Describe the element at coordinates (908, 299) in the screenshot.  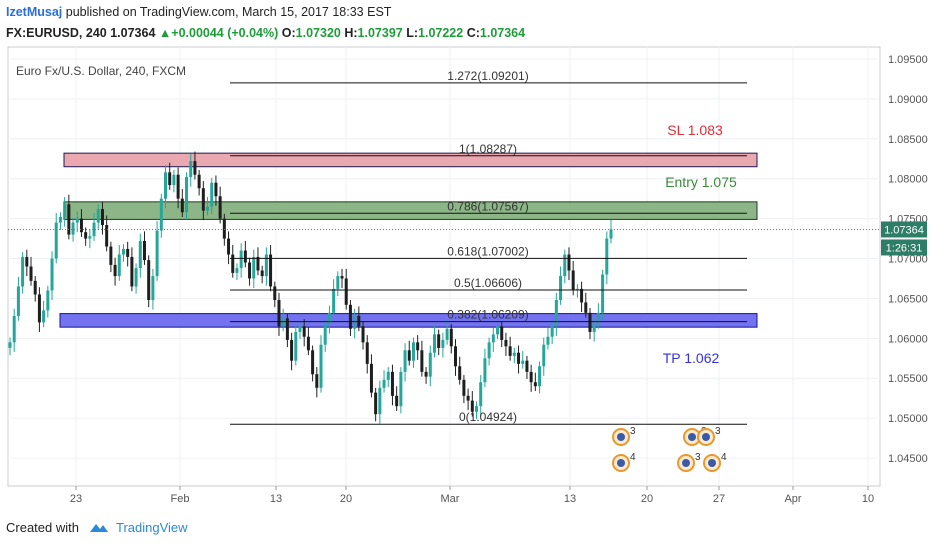
I see `y-tick-label: 1.06500` at that location.